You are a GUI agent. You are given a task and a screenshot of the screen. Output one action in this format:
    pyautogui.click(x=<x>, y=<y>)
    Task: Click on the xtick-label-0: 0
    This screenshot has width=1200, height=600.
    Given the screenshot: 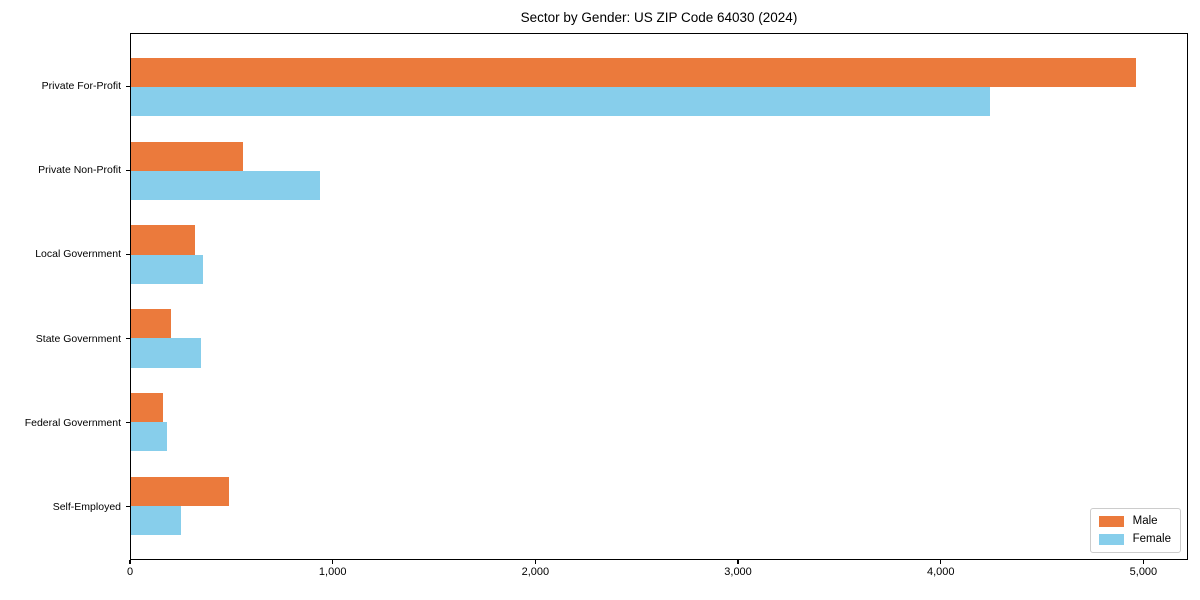 What is the action you would take?
    pyautogui.click(x=130, y=572)
    